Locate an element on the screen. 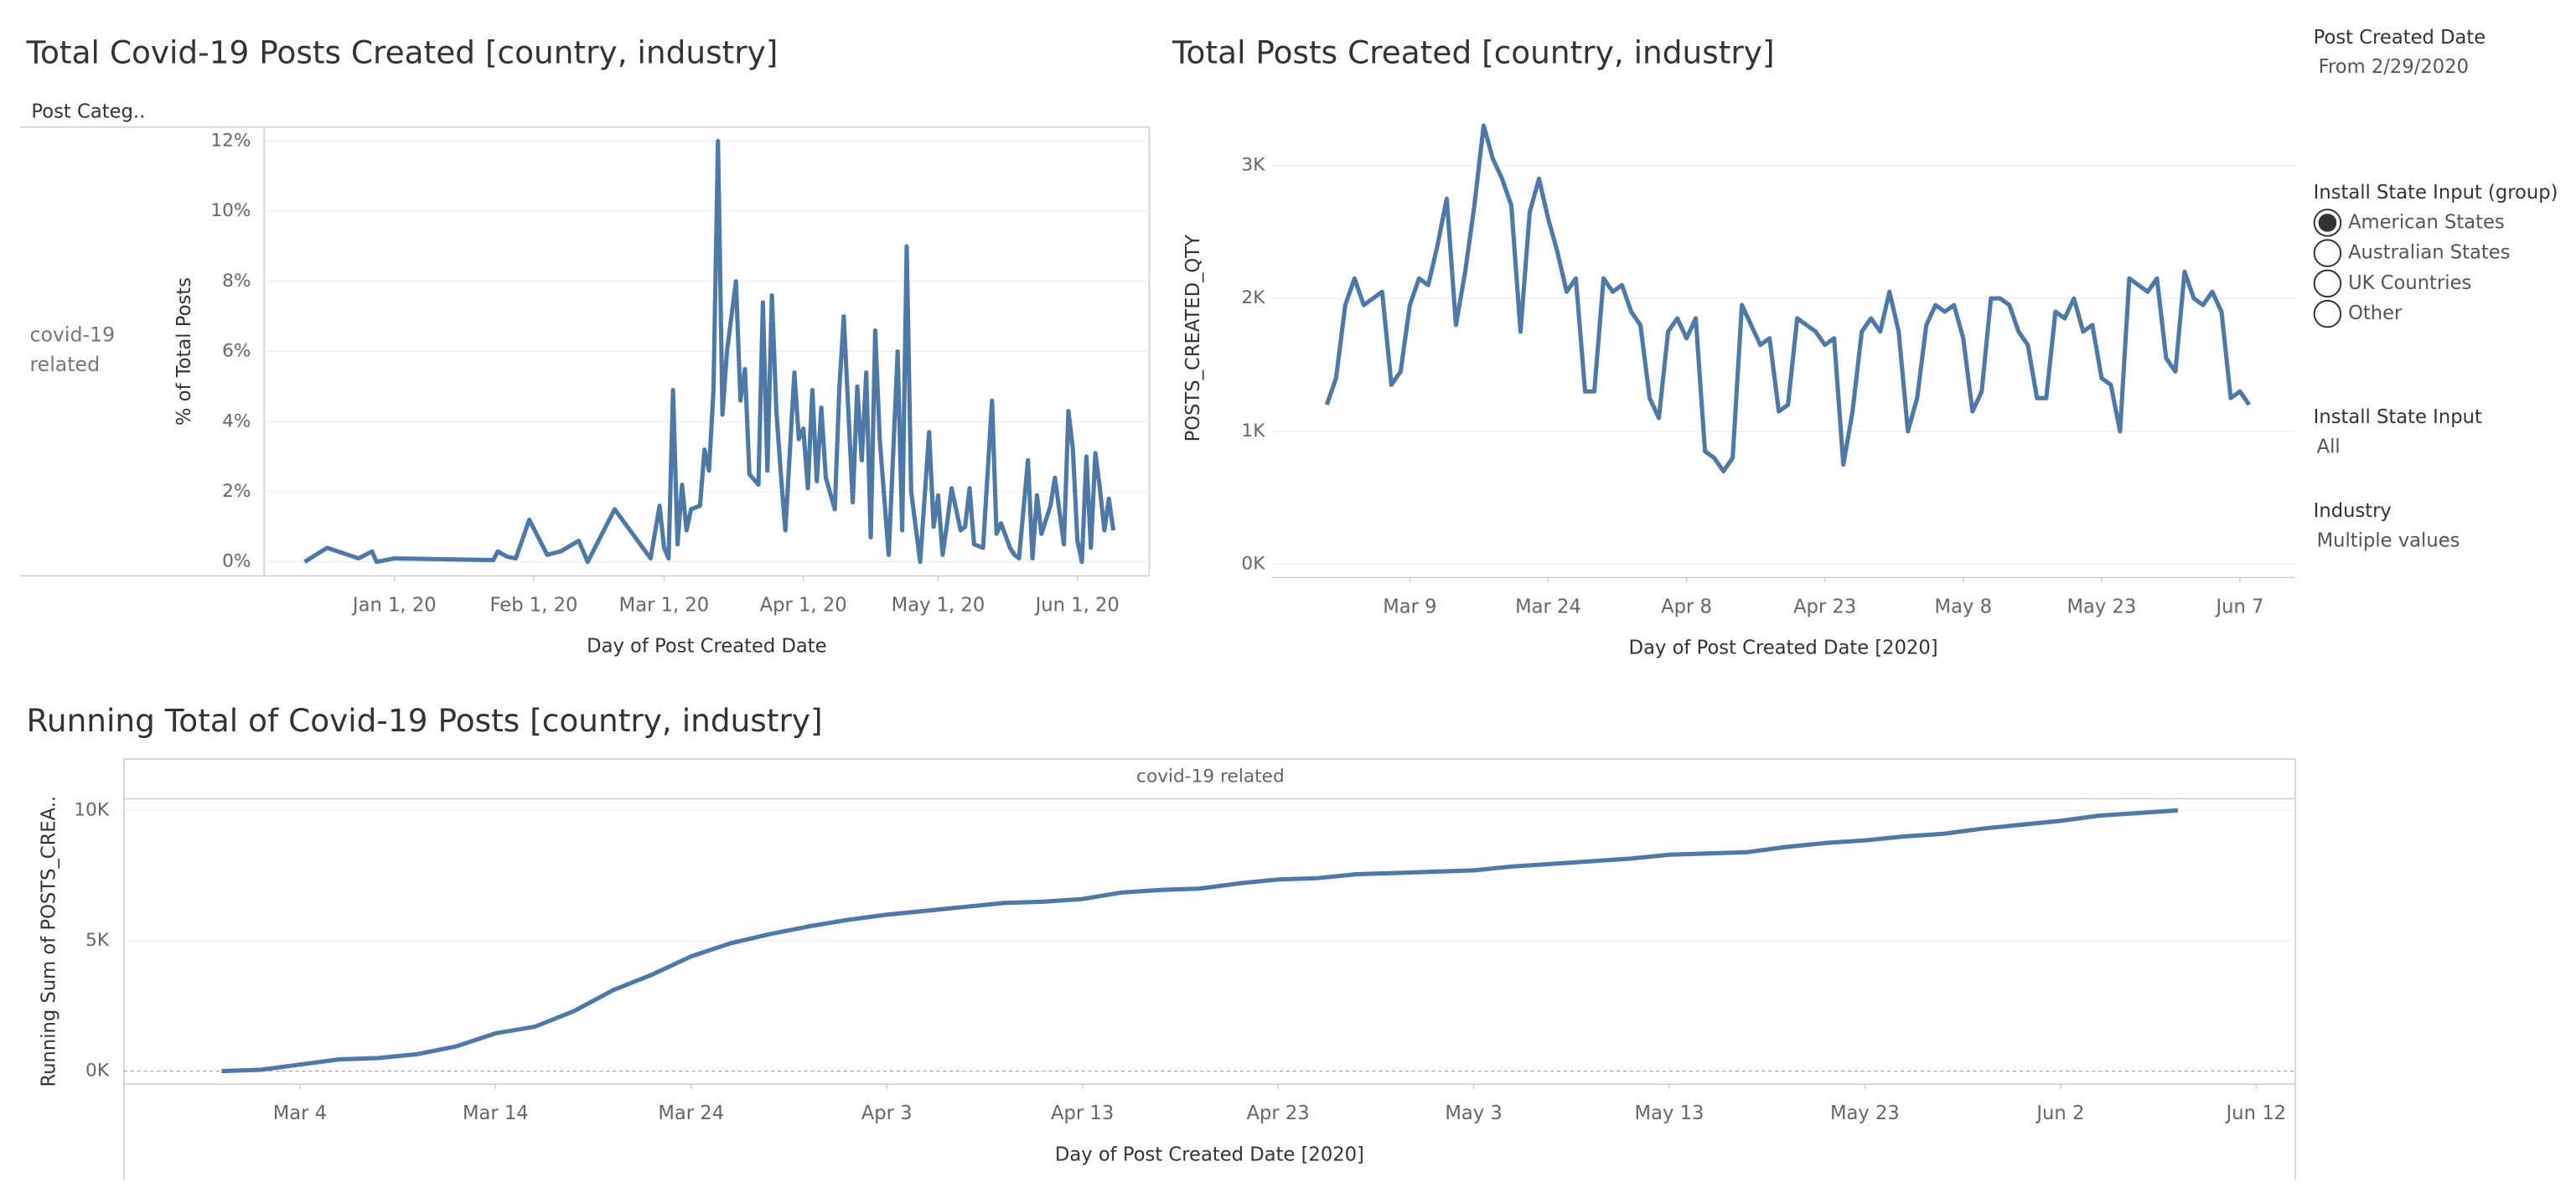 This screenshot has width=2576, height=1198. x-tick-label: Apr 8 is located at coordinates (1686, 606).